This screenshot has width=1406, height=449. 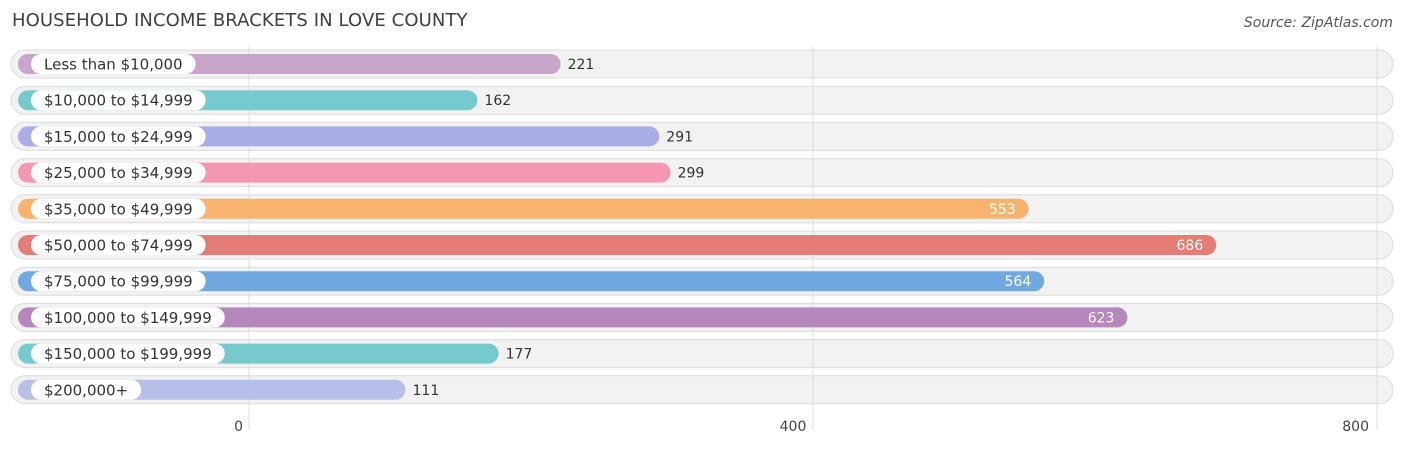 I want to click on category-label: $150,000 to $199,999, so click(x=128, y=354).